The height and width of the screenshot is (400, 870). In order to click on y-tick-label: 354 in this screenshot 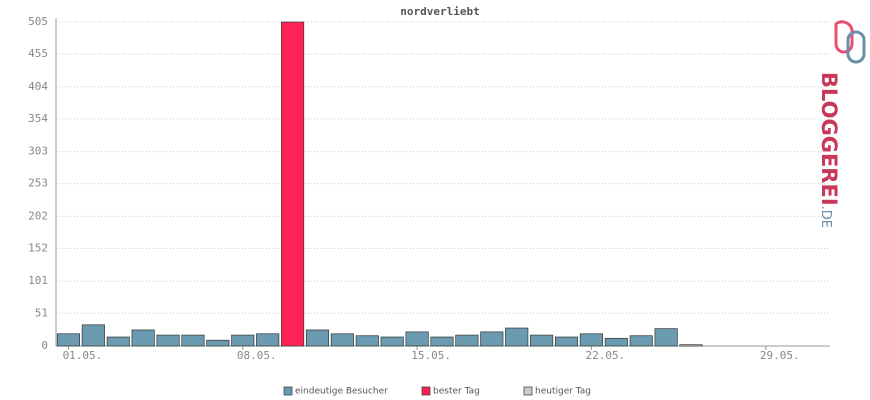, I will do `click(38, 118)`.